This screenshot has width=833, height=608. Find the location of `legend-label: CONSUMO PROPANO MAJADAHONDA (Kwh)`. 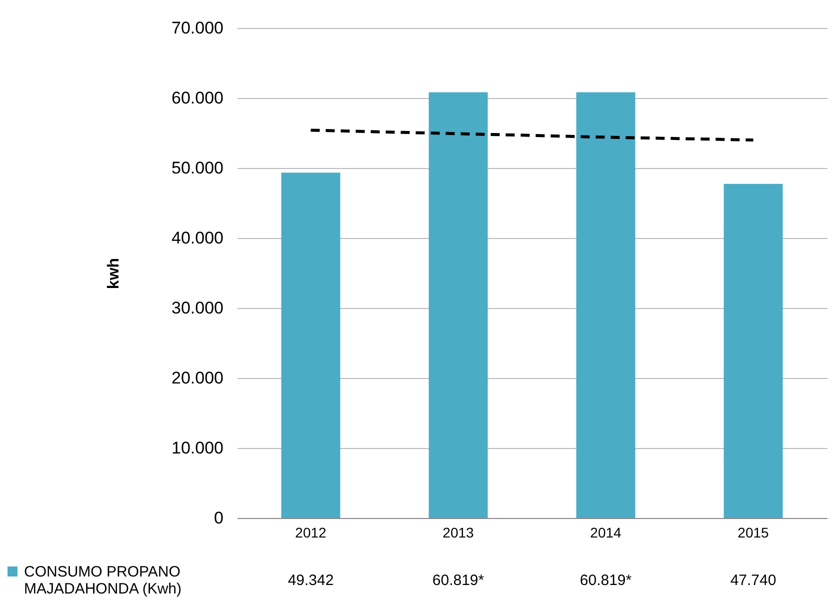

legend-label: CONSUMO PROPANO MAJADAHONDA (Kwh) is located at coordinates (103, 581).